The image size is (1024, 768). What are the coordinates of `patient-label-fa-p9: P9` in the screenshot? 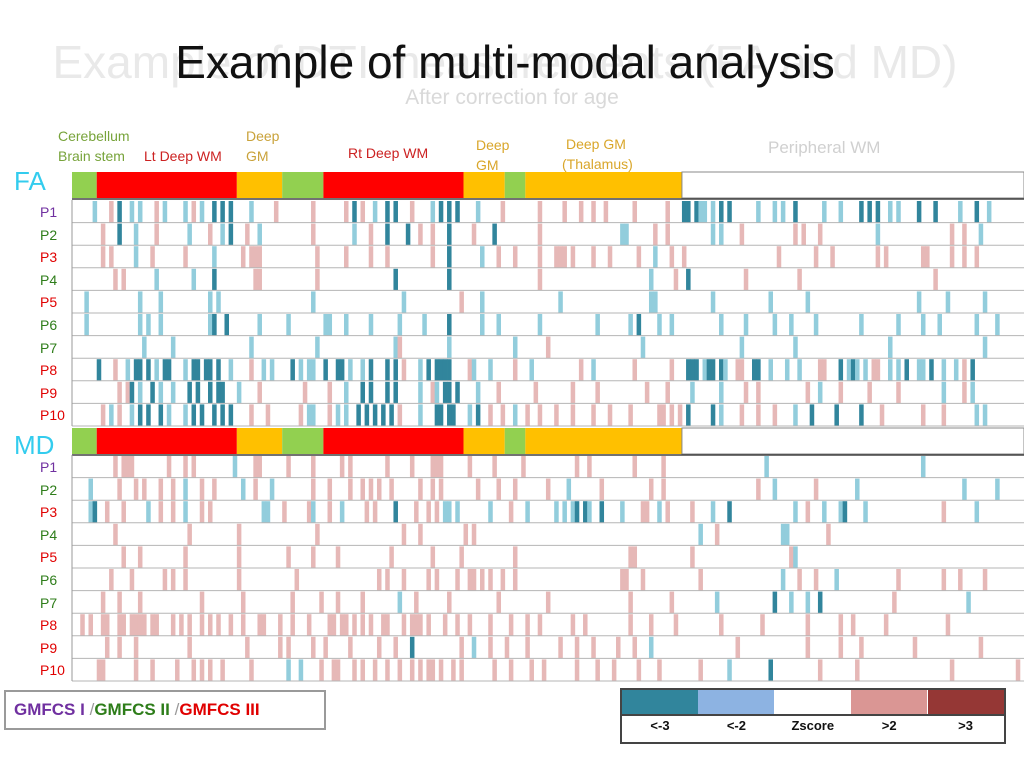 It's located at (49, 392).